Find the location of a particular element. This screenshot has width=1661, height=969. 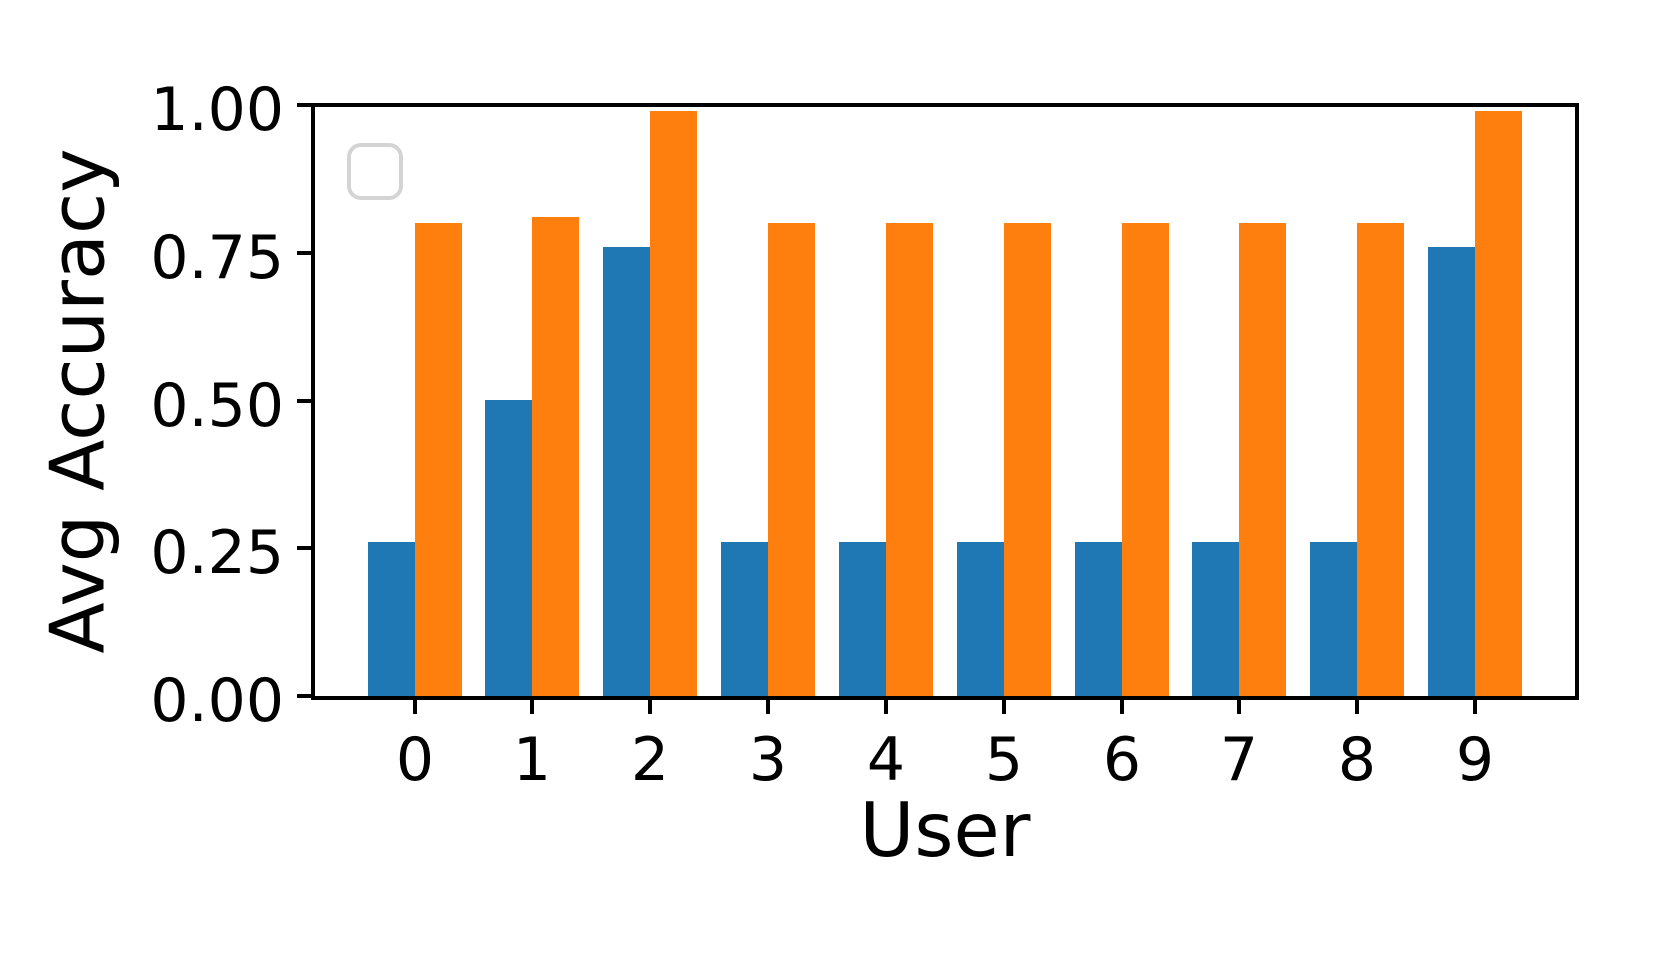

y-tick-label: 0.00 is located at coordinates (217, 701).